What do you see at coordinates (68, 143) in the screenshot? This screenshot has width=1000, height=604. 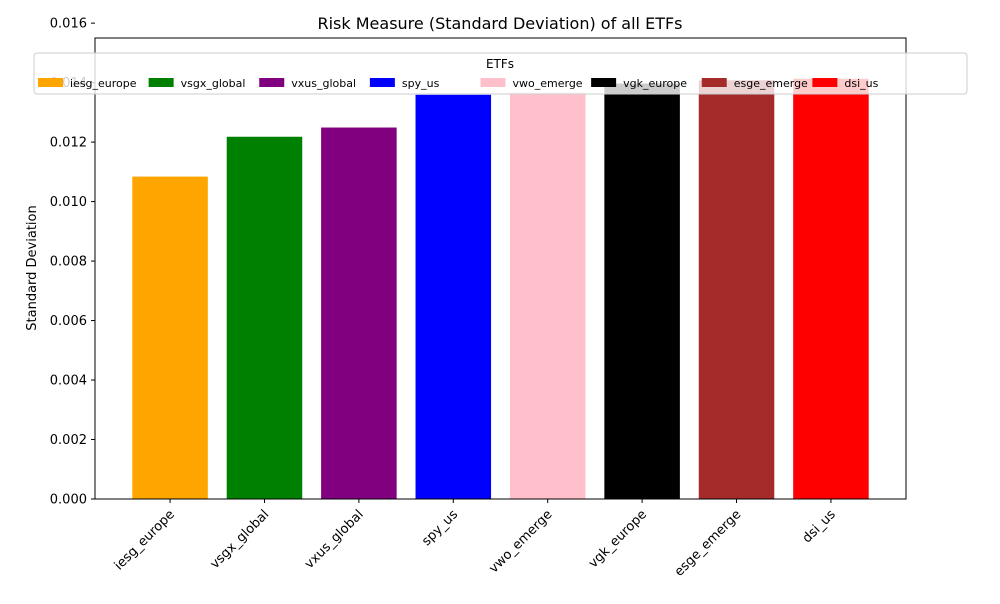 I see `y-tick-label: 0.012` at bounding box center [68, 143].